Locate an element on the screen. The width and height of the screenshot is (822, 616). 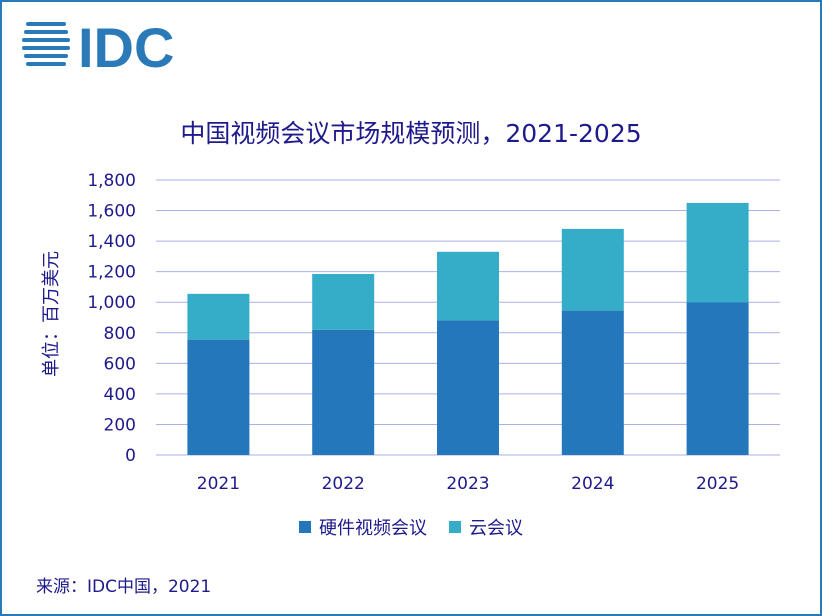
logo-text: IDC is located at coordinates (126, 45).